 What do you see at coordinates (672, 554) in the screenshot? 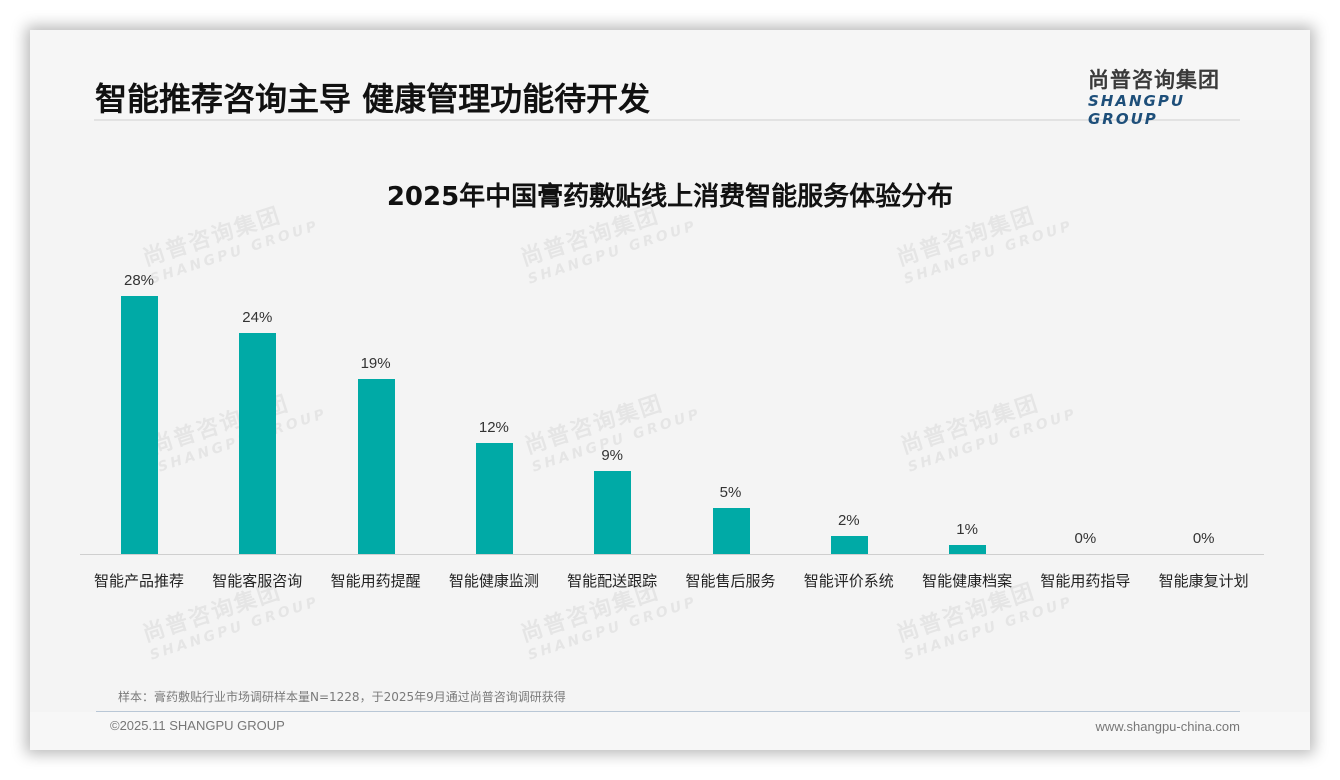
I see `x-axis-line` at bounding box center [672, 554].